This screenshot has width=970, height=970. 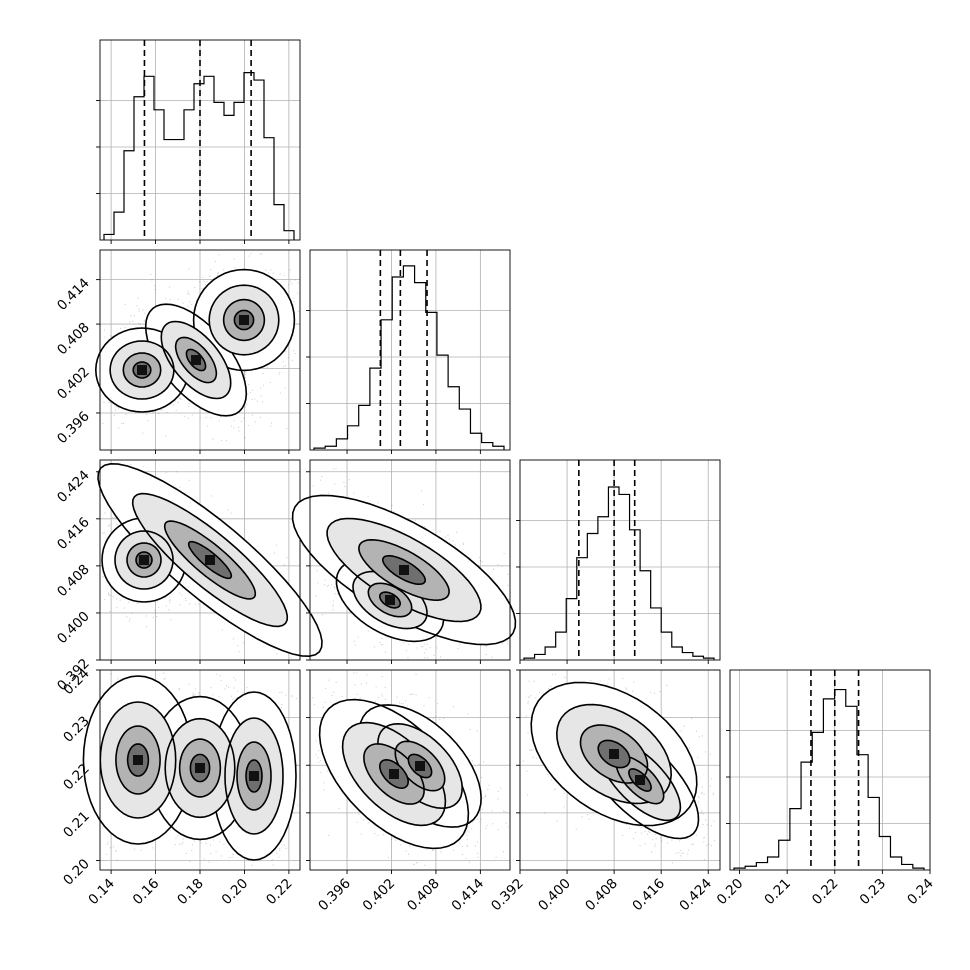 What do you see at coordinates (873, 892) in the screenshot?
I see `x-tick-label: 0.23` at bounding box center [873, 892].